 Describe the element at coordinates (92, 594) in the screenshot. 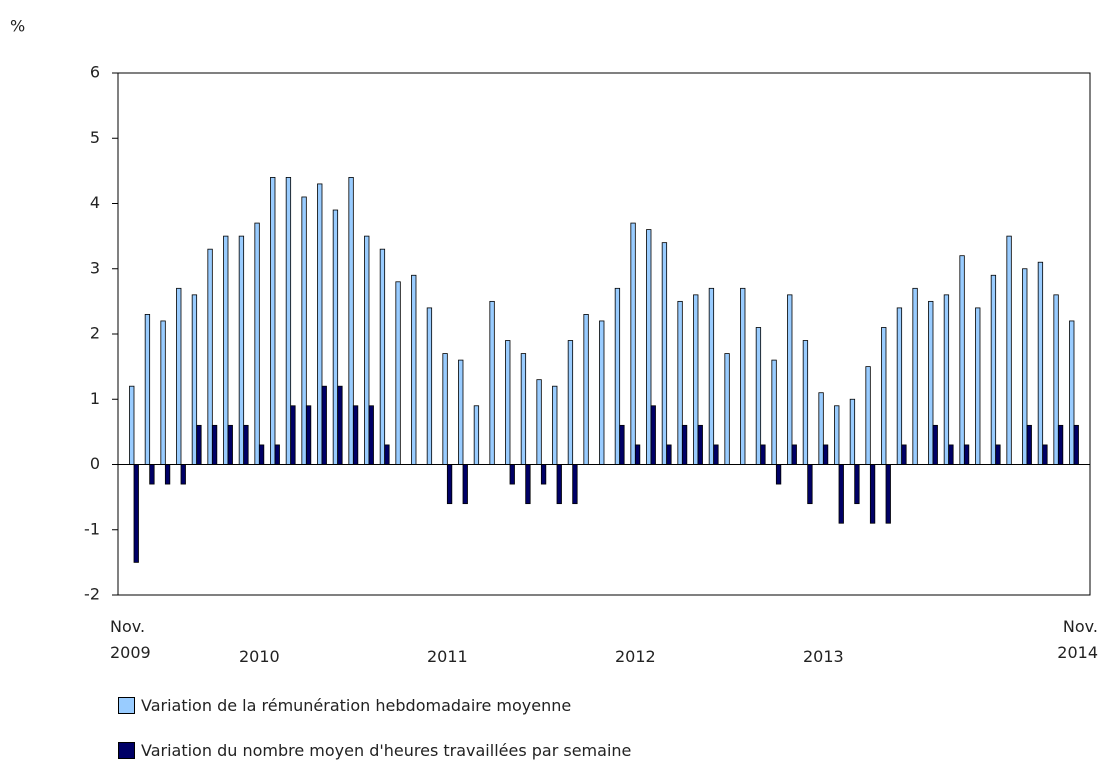

I see `y-tick-label: -2` at that location.